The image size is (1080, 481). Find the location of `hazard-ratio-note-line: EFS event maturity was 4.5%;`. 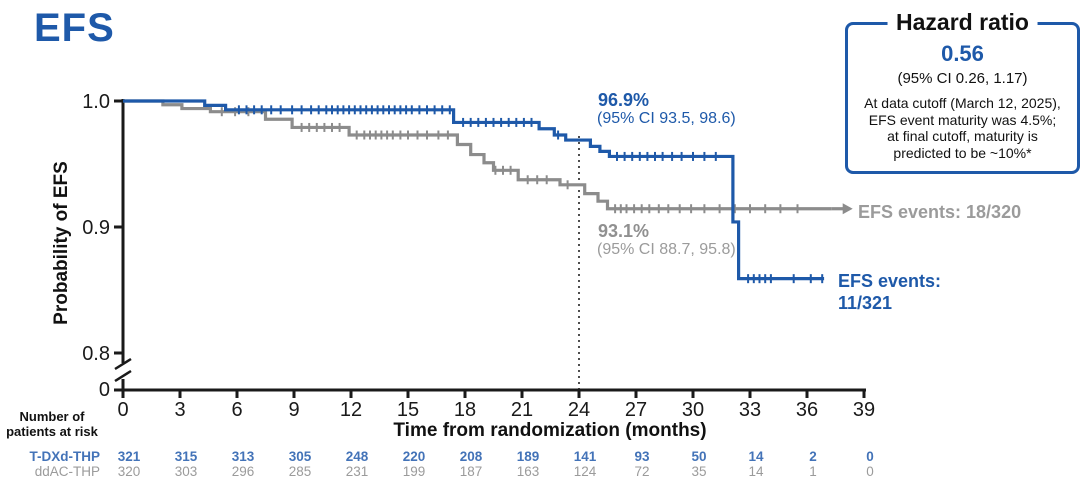

hazard-ratio-note-line: EFS event maturity was 4.5%; is located at coordinates (962, 119).